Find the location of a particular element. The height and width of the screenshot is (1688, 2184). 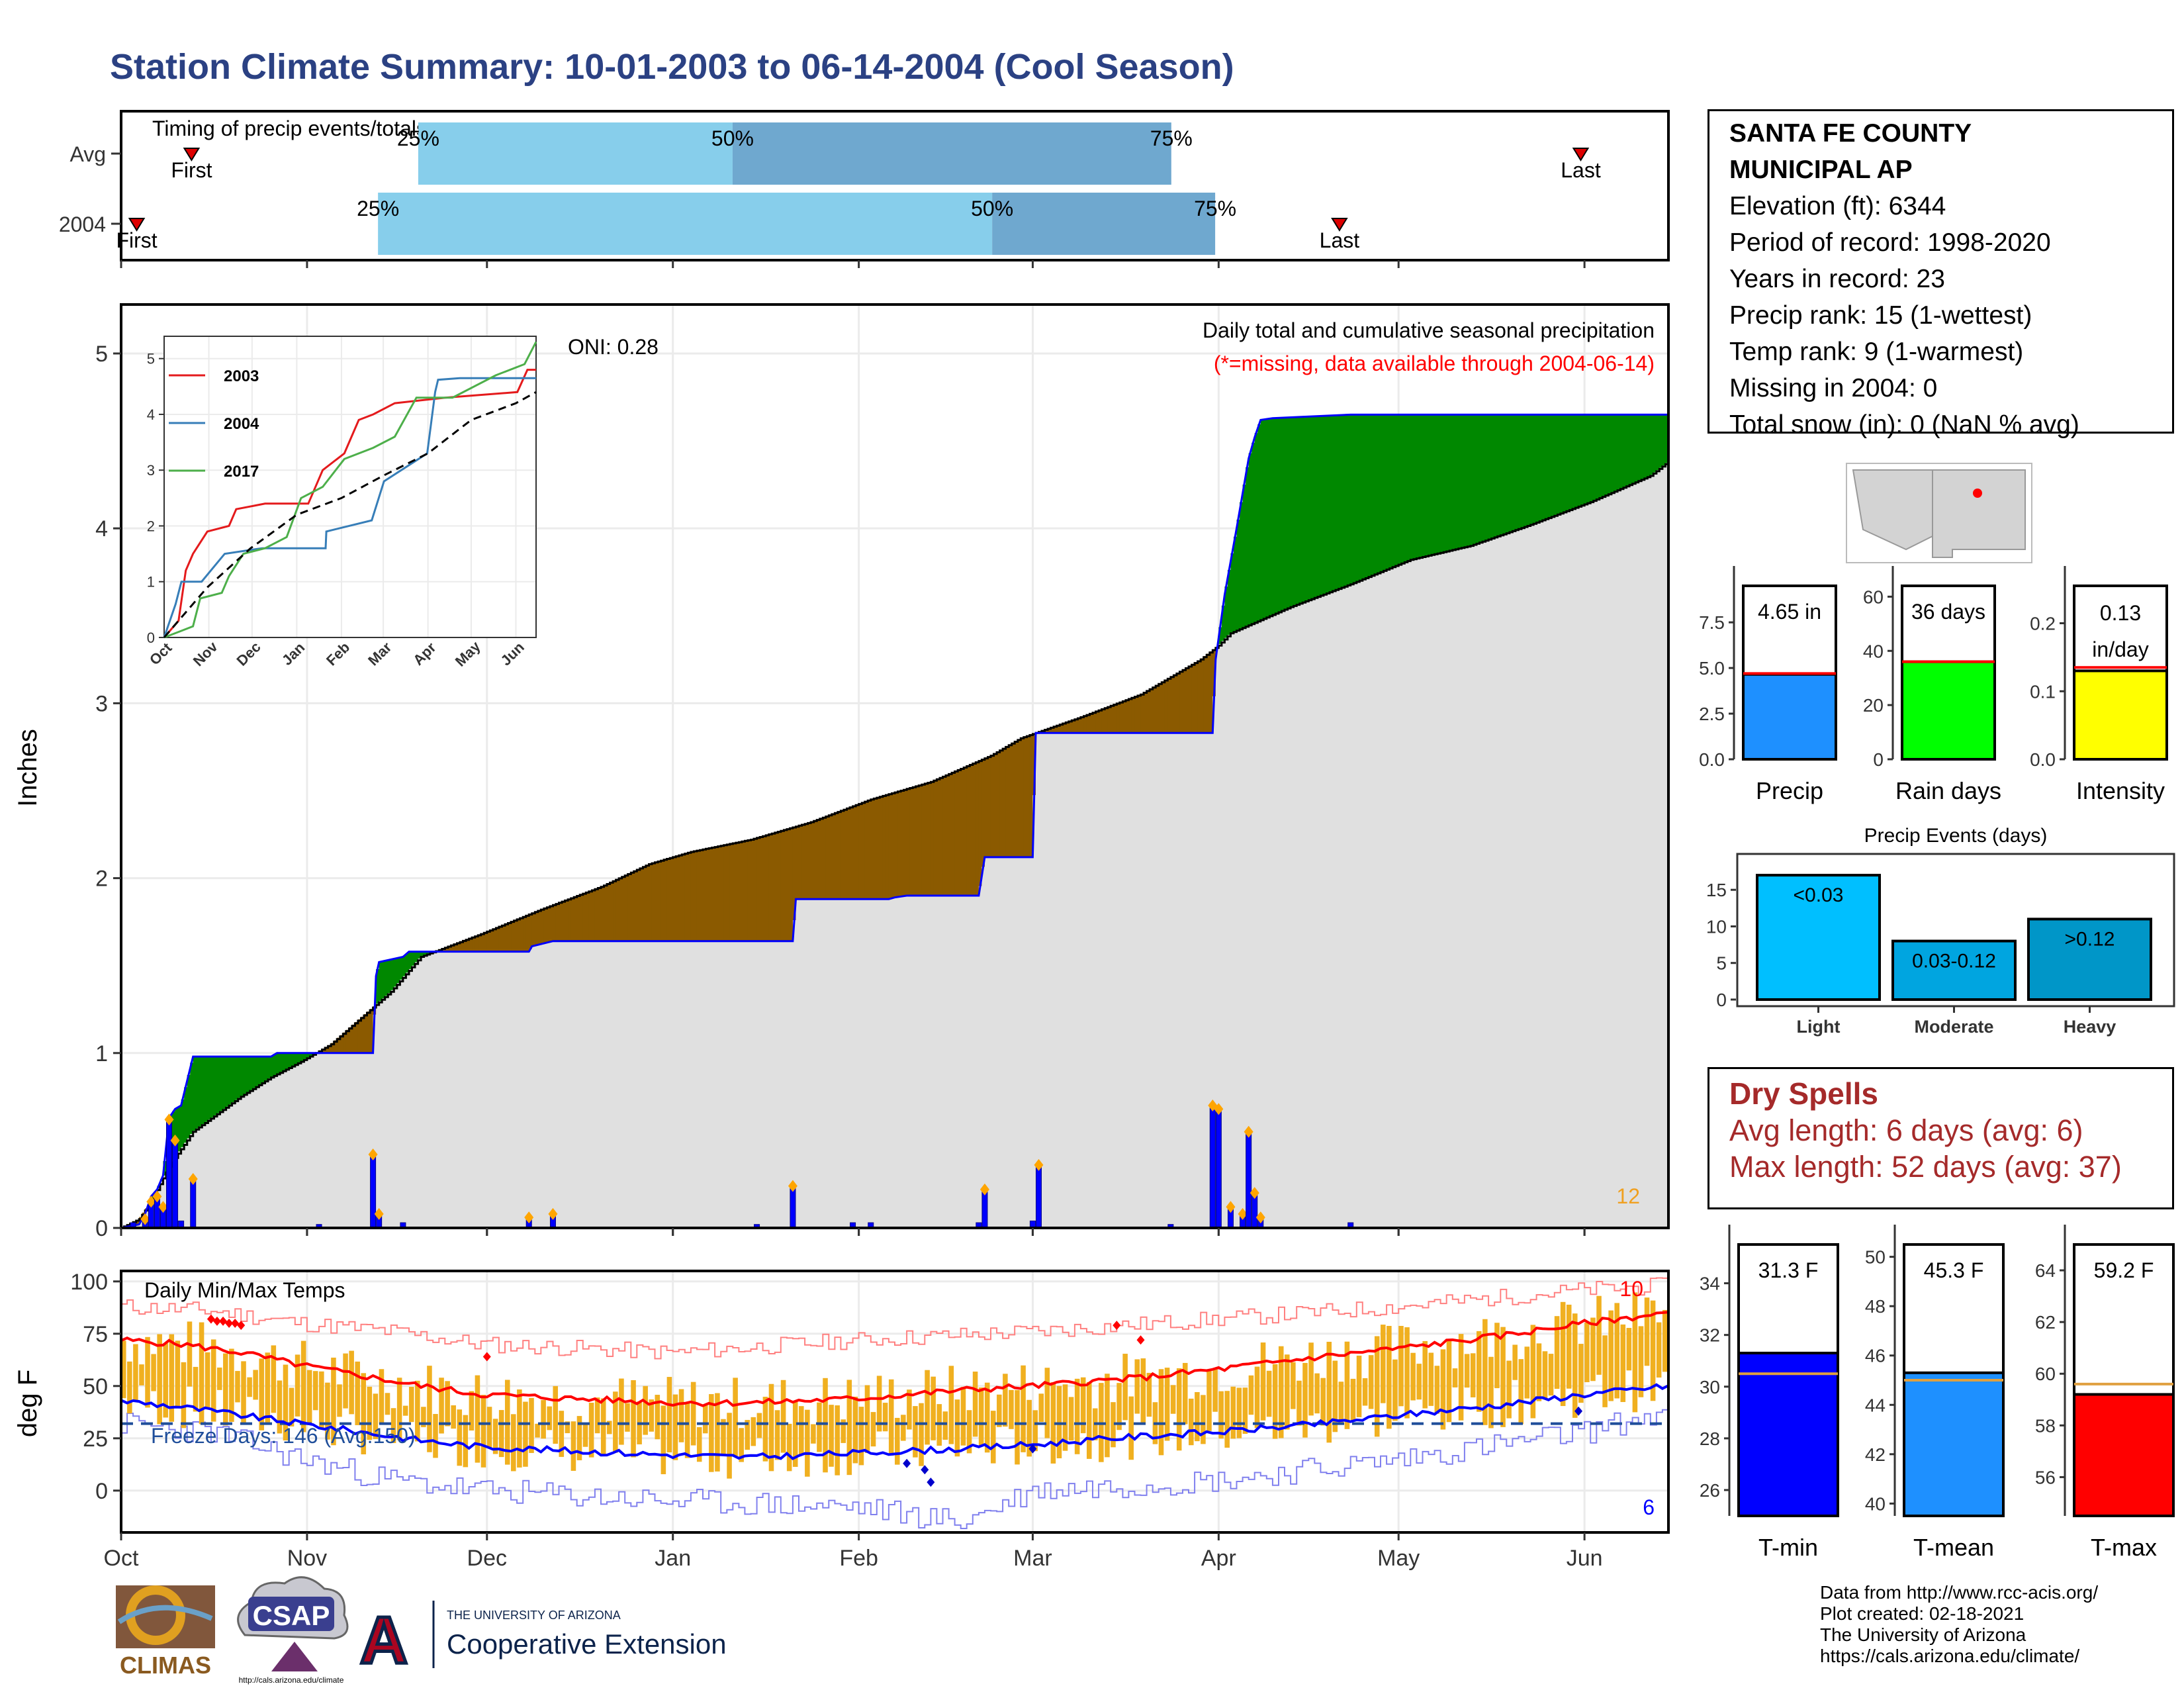

temp-y-tick-label: 75 is located at coordinates (95, 1334).